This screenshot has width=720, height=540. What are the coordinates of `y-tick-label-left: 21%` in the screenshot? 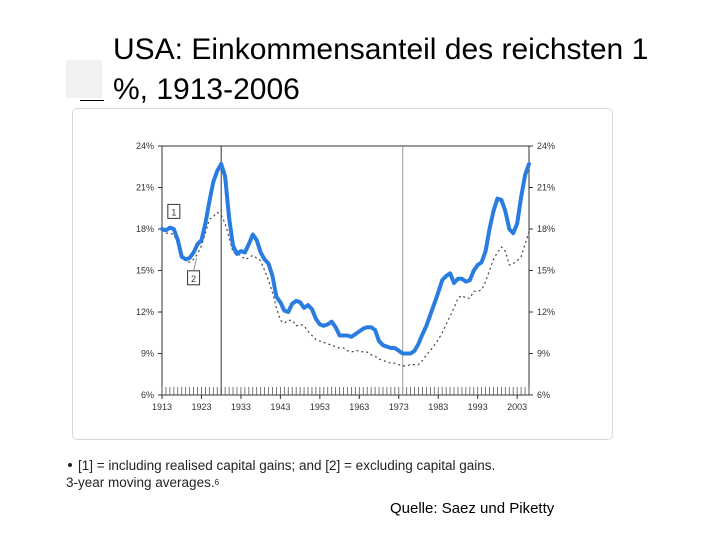 It's located at (145, 188).